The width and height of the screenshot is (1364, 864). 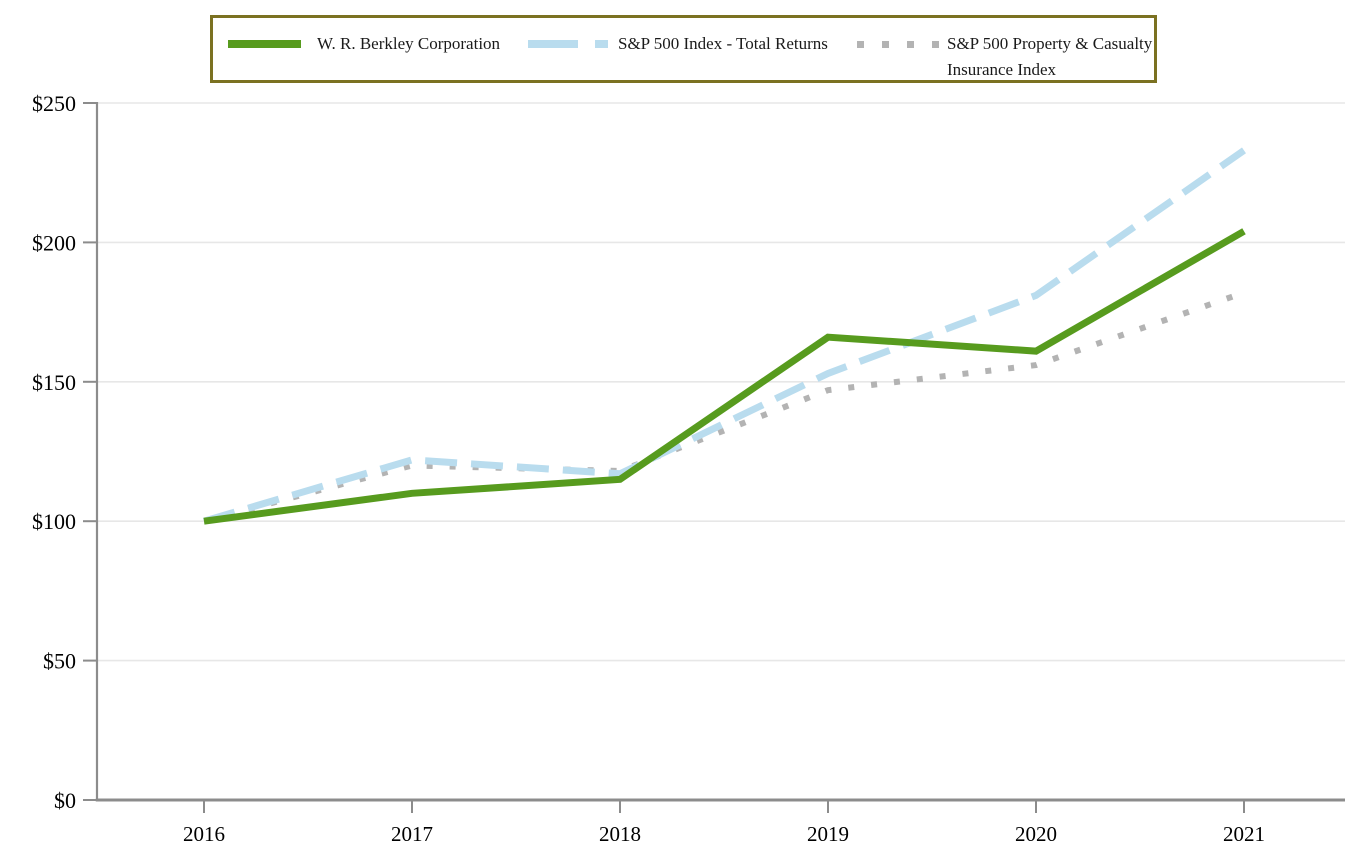 I want to click on y-tick-label: $200, so click(x=54, y=242).